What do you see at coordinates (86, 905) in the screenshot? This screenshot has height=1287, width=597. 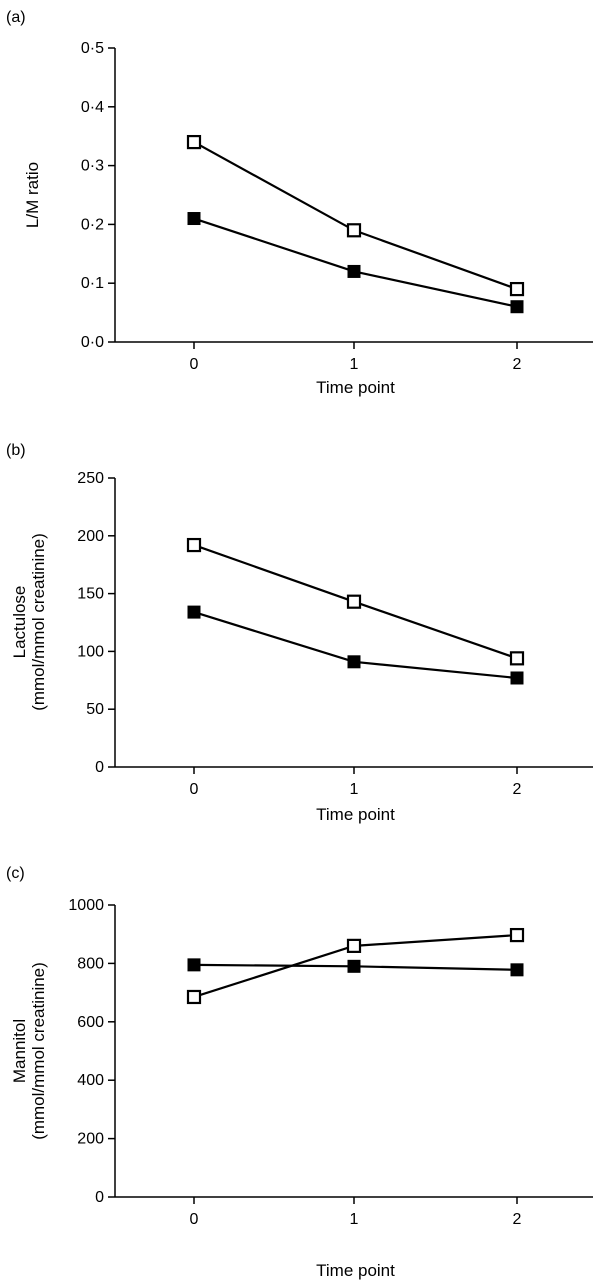 I see `y-tick-label: 1000` at bounding box center [86, 905].